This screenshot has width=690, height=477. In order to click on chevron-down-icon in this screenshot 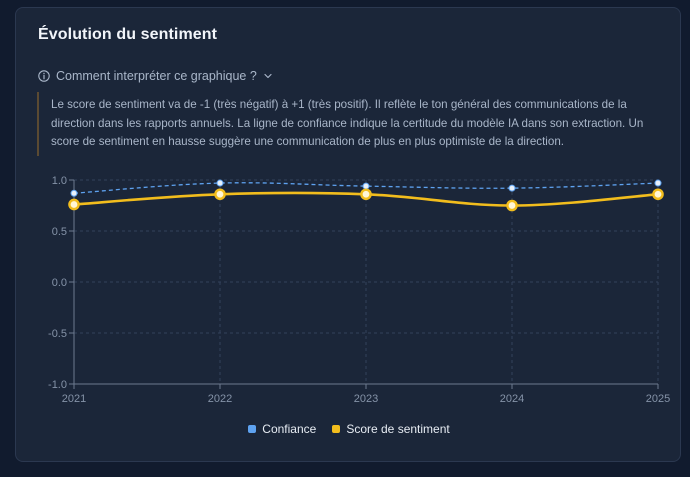, I will do `click(268, 76)`.